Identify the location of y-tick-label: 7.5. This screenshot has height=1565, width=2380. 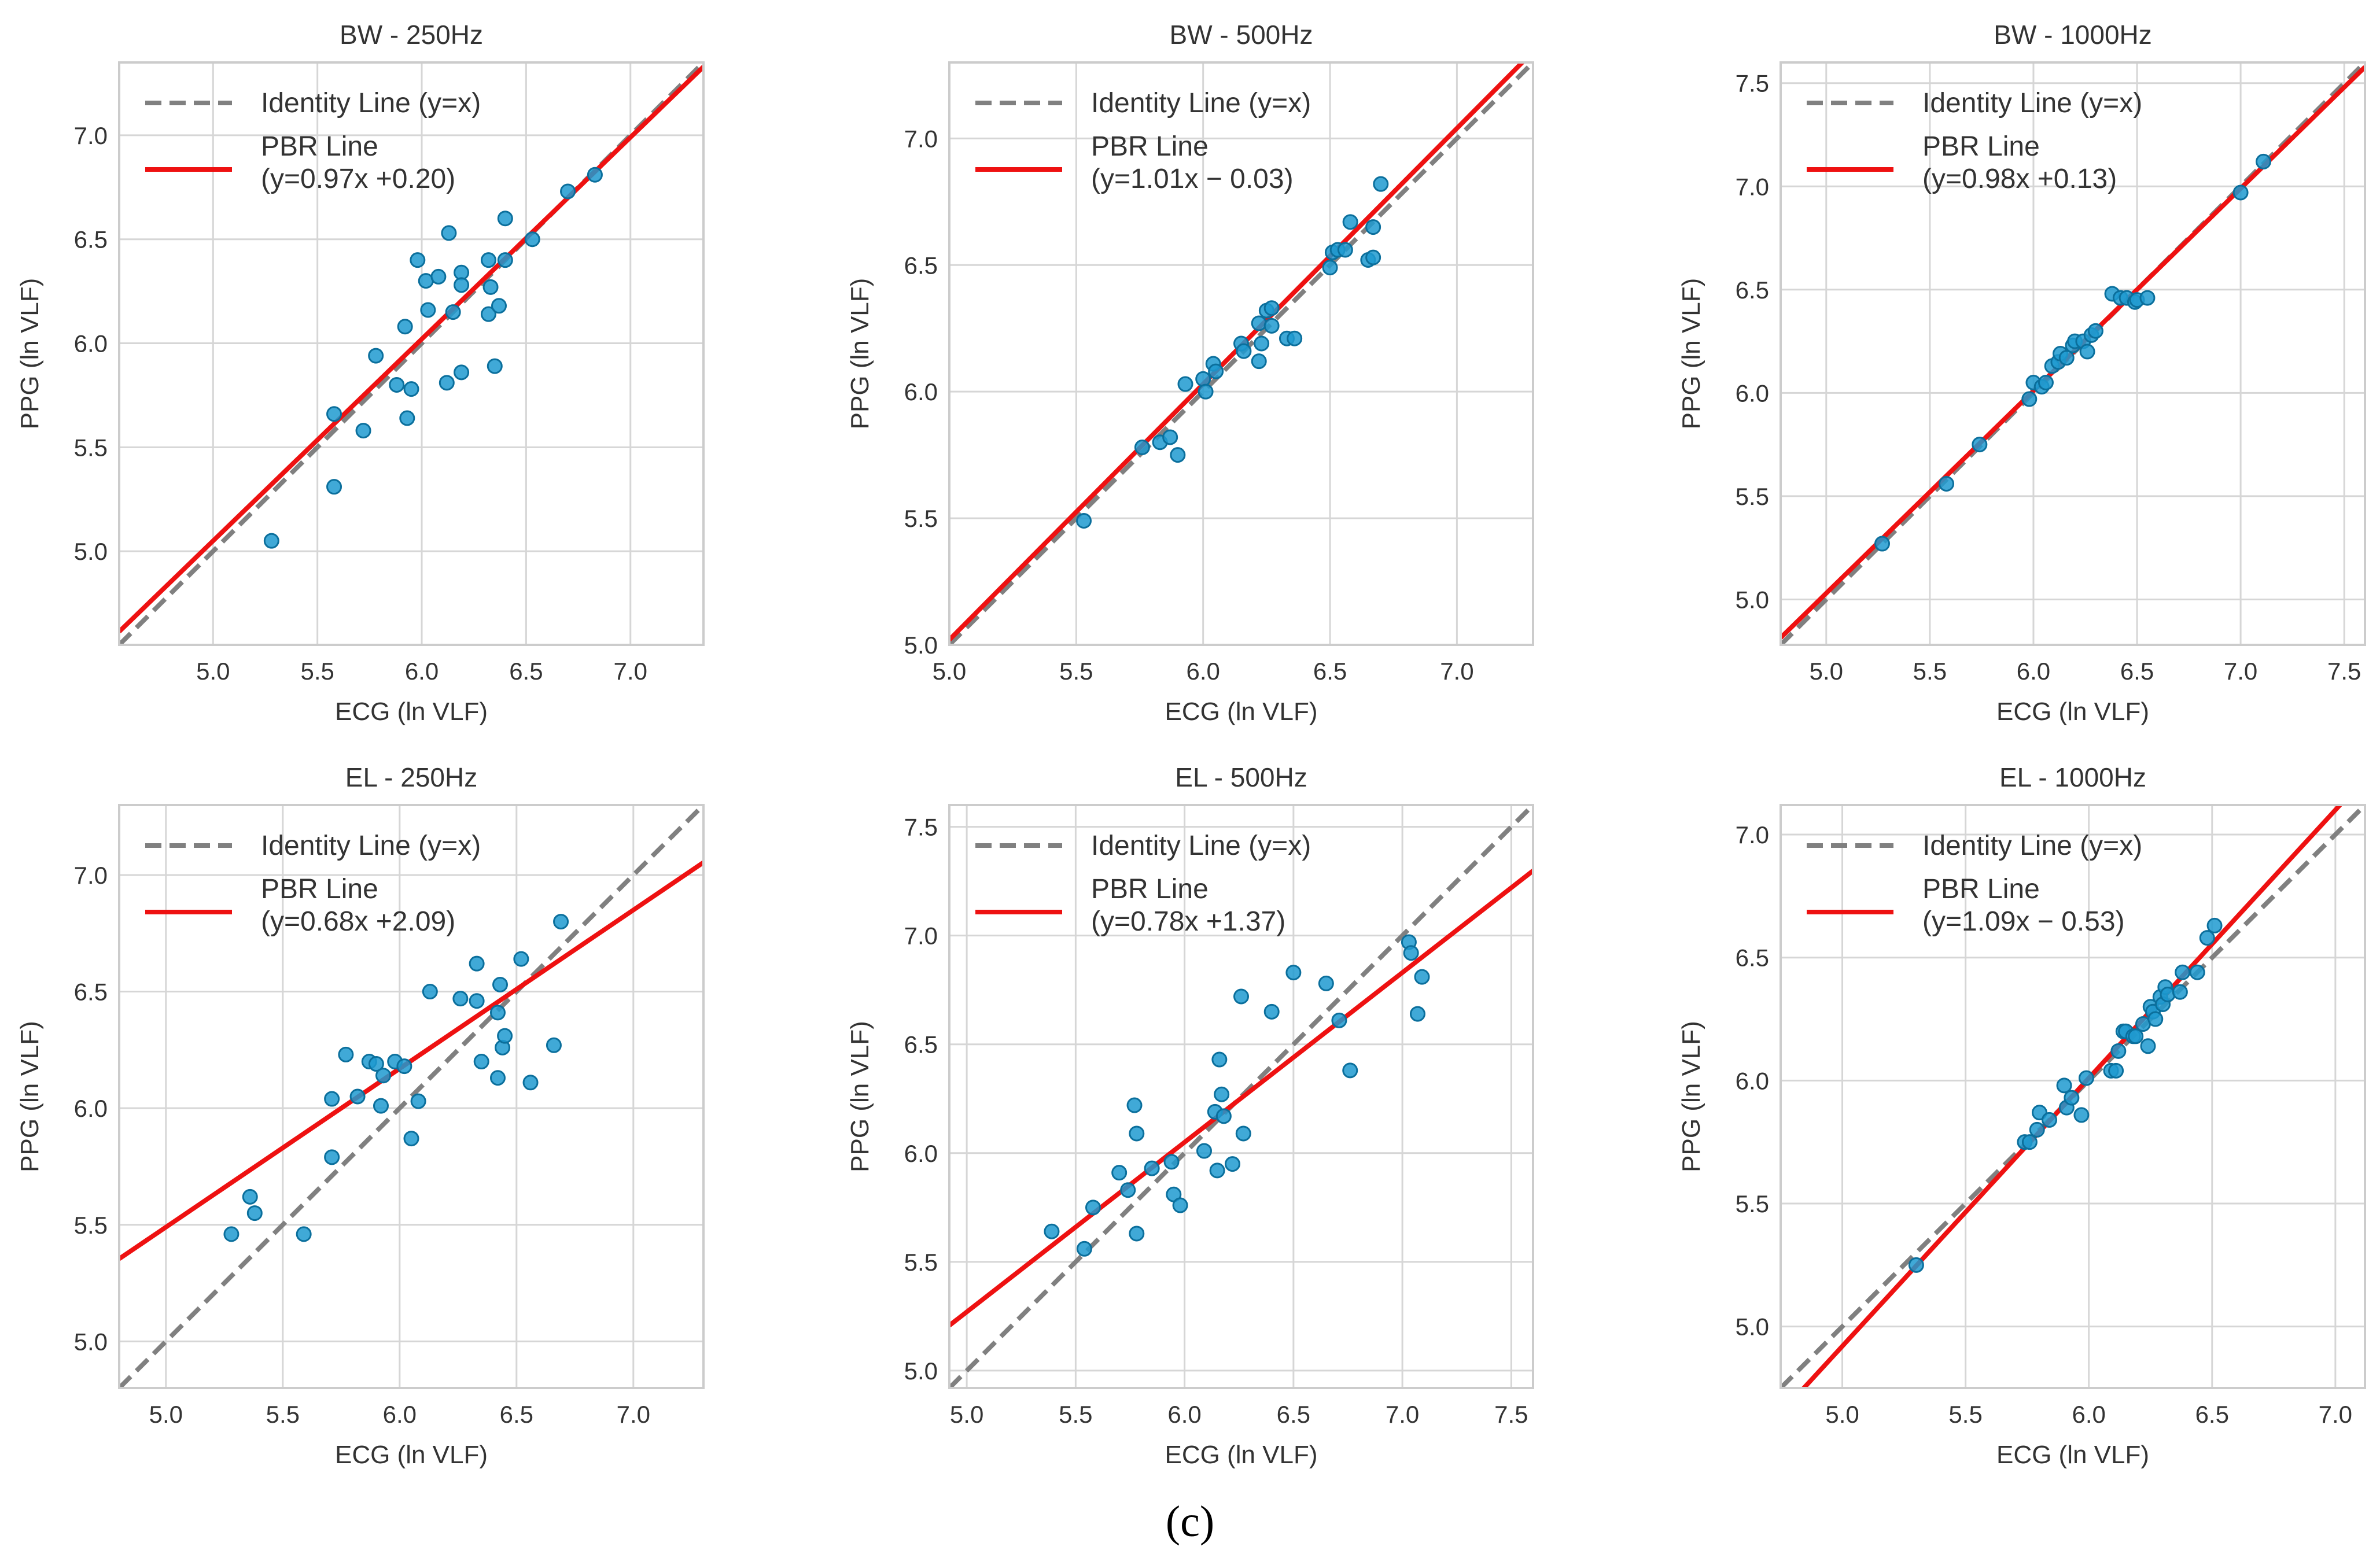
(1752, 83).